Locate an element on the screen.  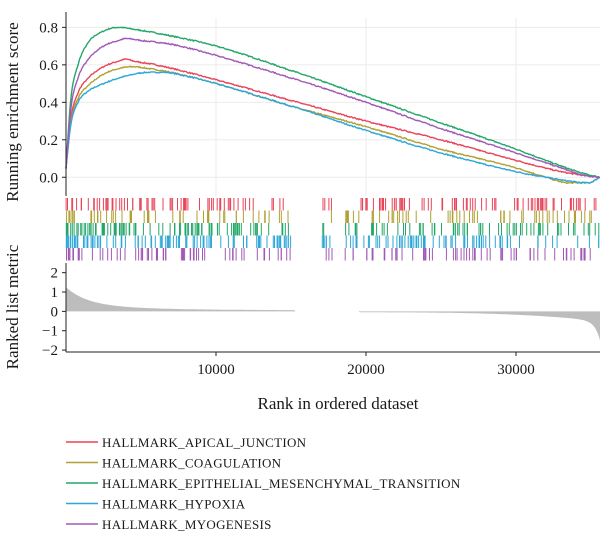
metric-area is located at coordinates (333, 314).